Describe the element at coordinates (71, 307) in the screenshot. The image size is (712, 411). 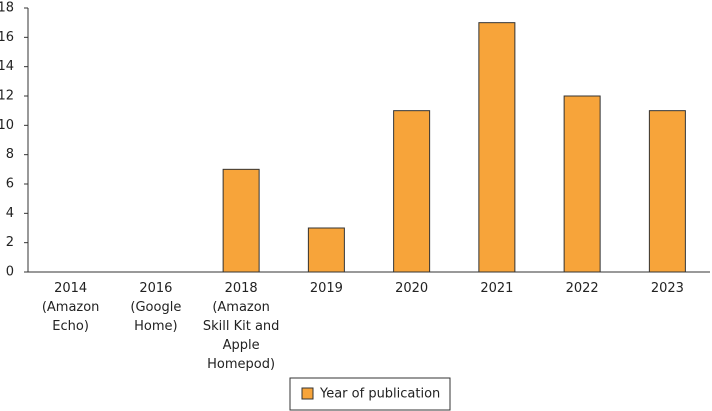
I see `x-tick-label: 2014 (Amazon Echo)` at that location.